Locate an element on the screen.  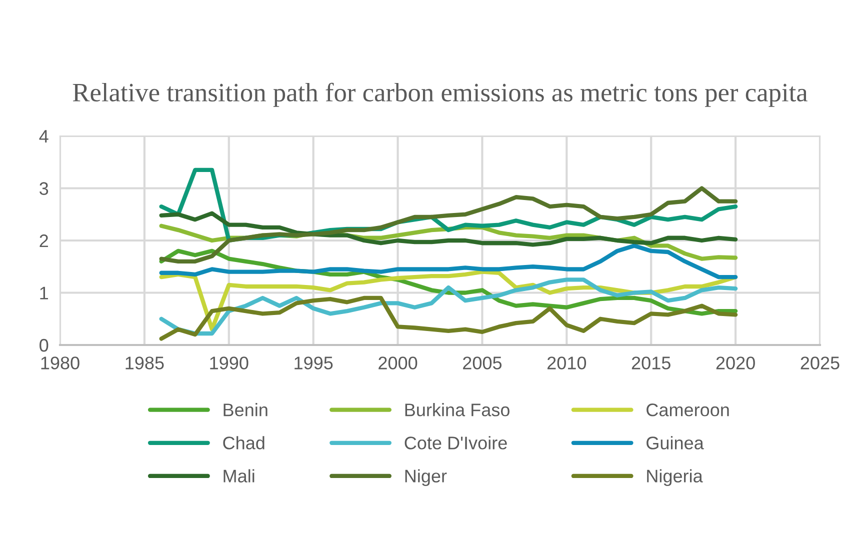
x-tick-label: 2010 is located at coordinates (566, 363).